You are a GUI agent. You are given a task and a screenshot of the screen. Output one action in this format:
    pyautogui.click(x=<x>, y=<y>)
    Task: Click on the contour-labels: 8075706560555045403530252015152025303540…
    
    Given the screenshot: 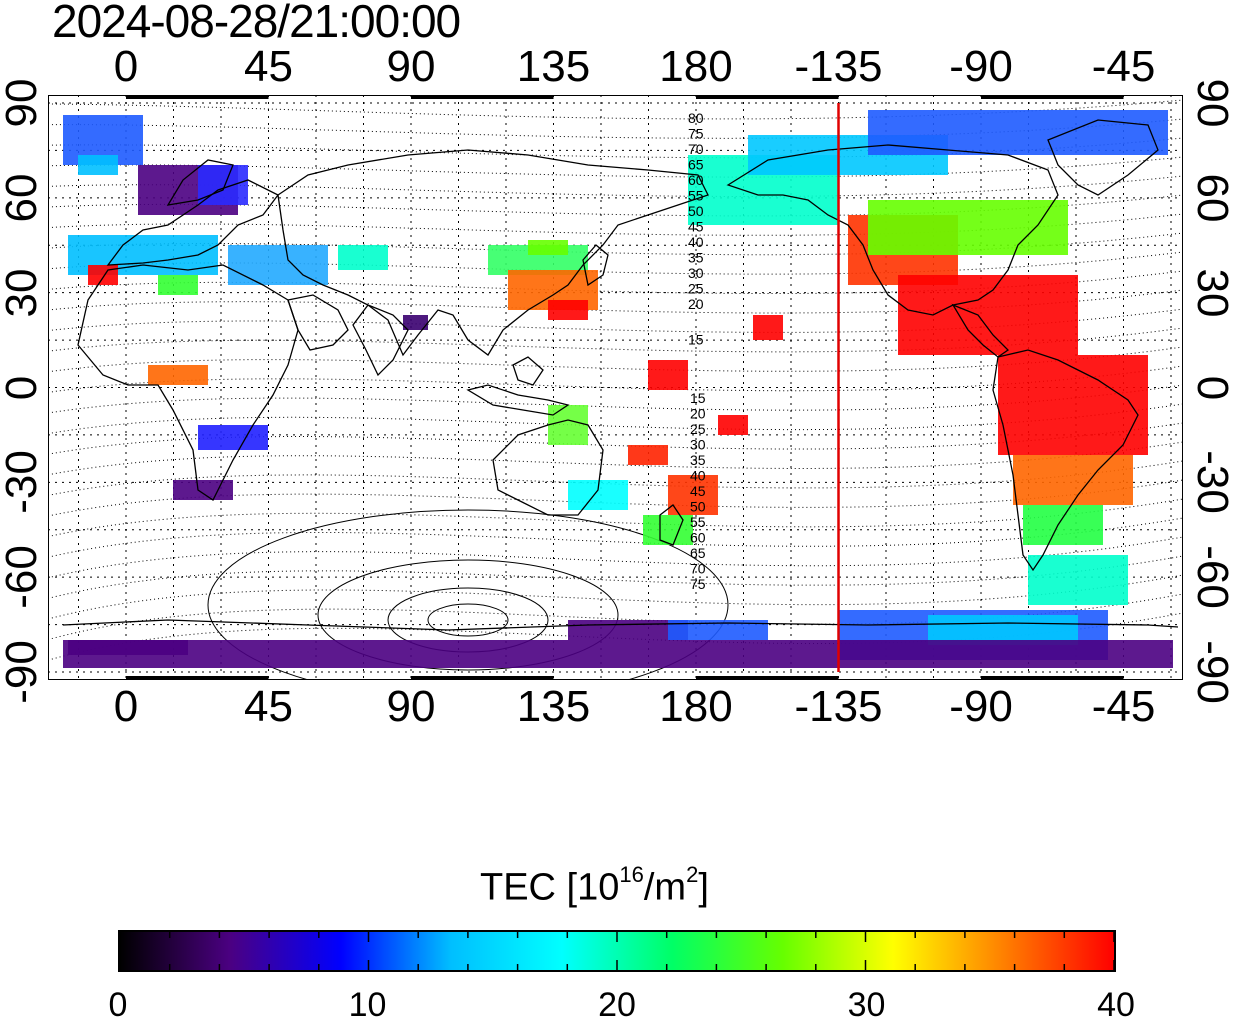 What is the action you would take?
    pyautogui.click(x=697, y=351)
    